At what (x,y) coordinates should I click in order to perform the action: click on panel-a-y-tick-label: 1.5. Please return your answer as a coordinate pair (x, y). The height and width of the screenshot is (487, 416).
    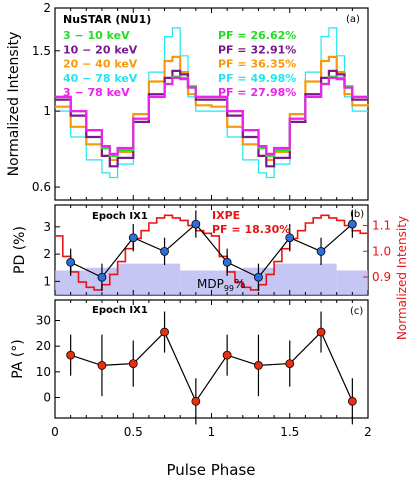
    Looking at the image, I should click on (41, 51).